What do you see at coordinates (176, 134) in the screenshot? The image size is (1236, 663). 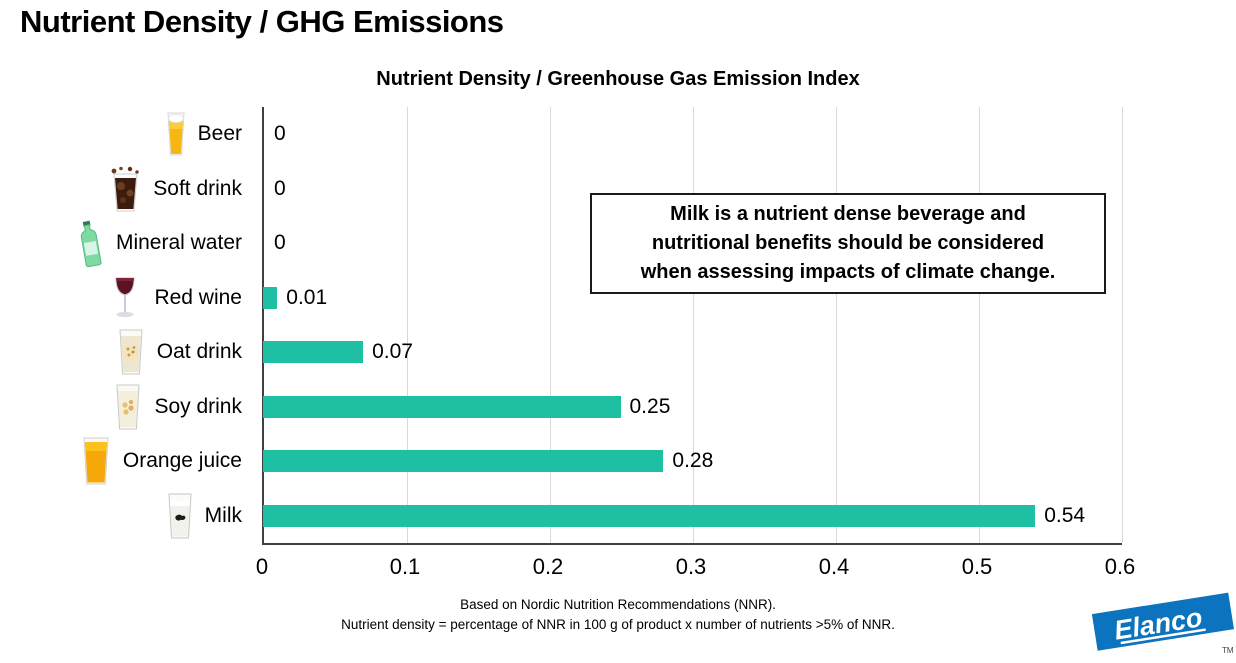 I see `beer-icon` at bounding box center [176, 134].